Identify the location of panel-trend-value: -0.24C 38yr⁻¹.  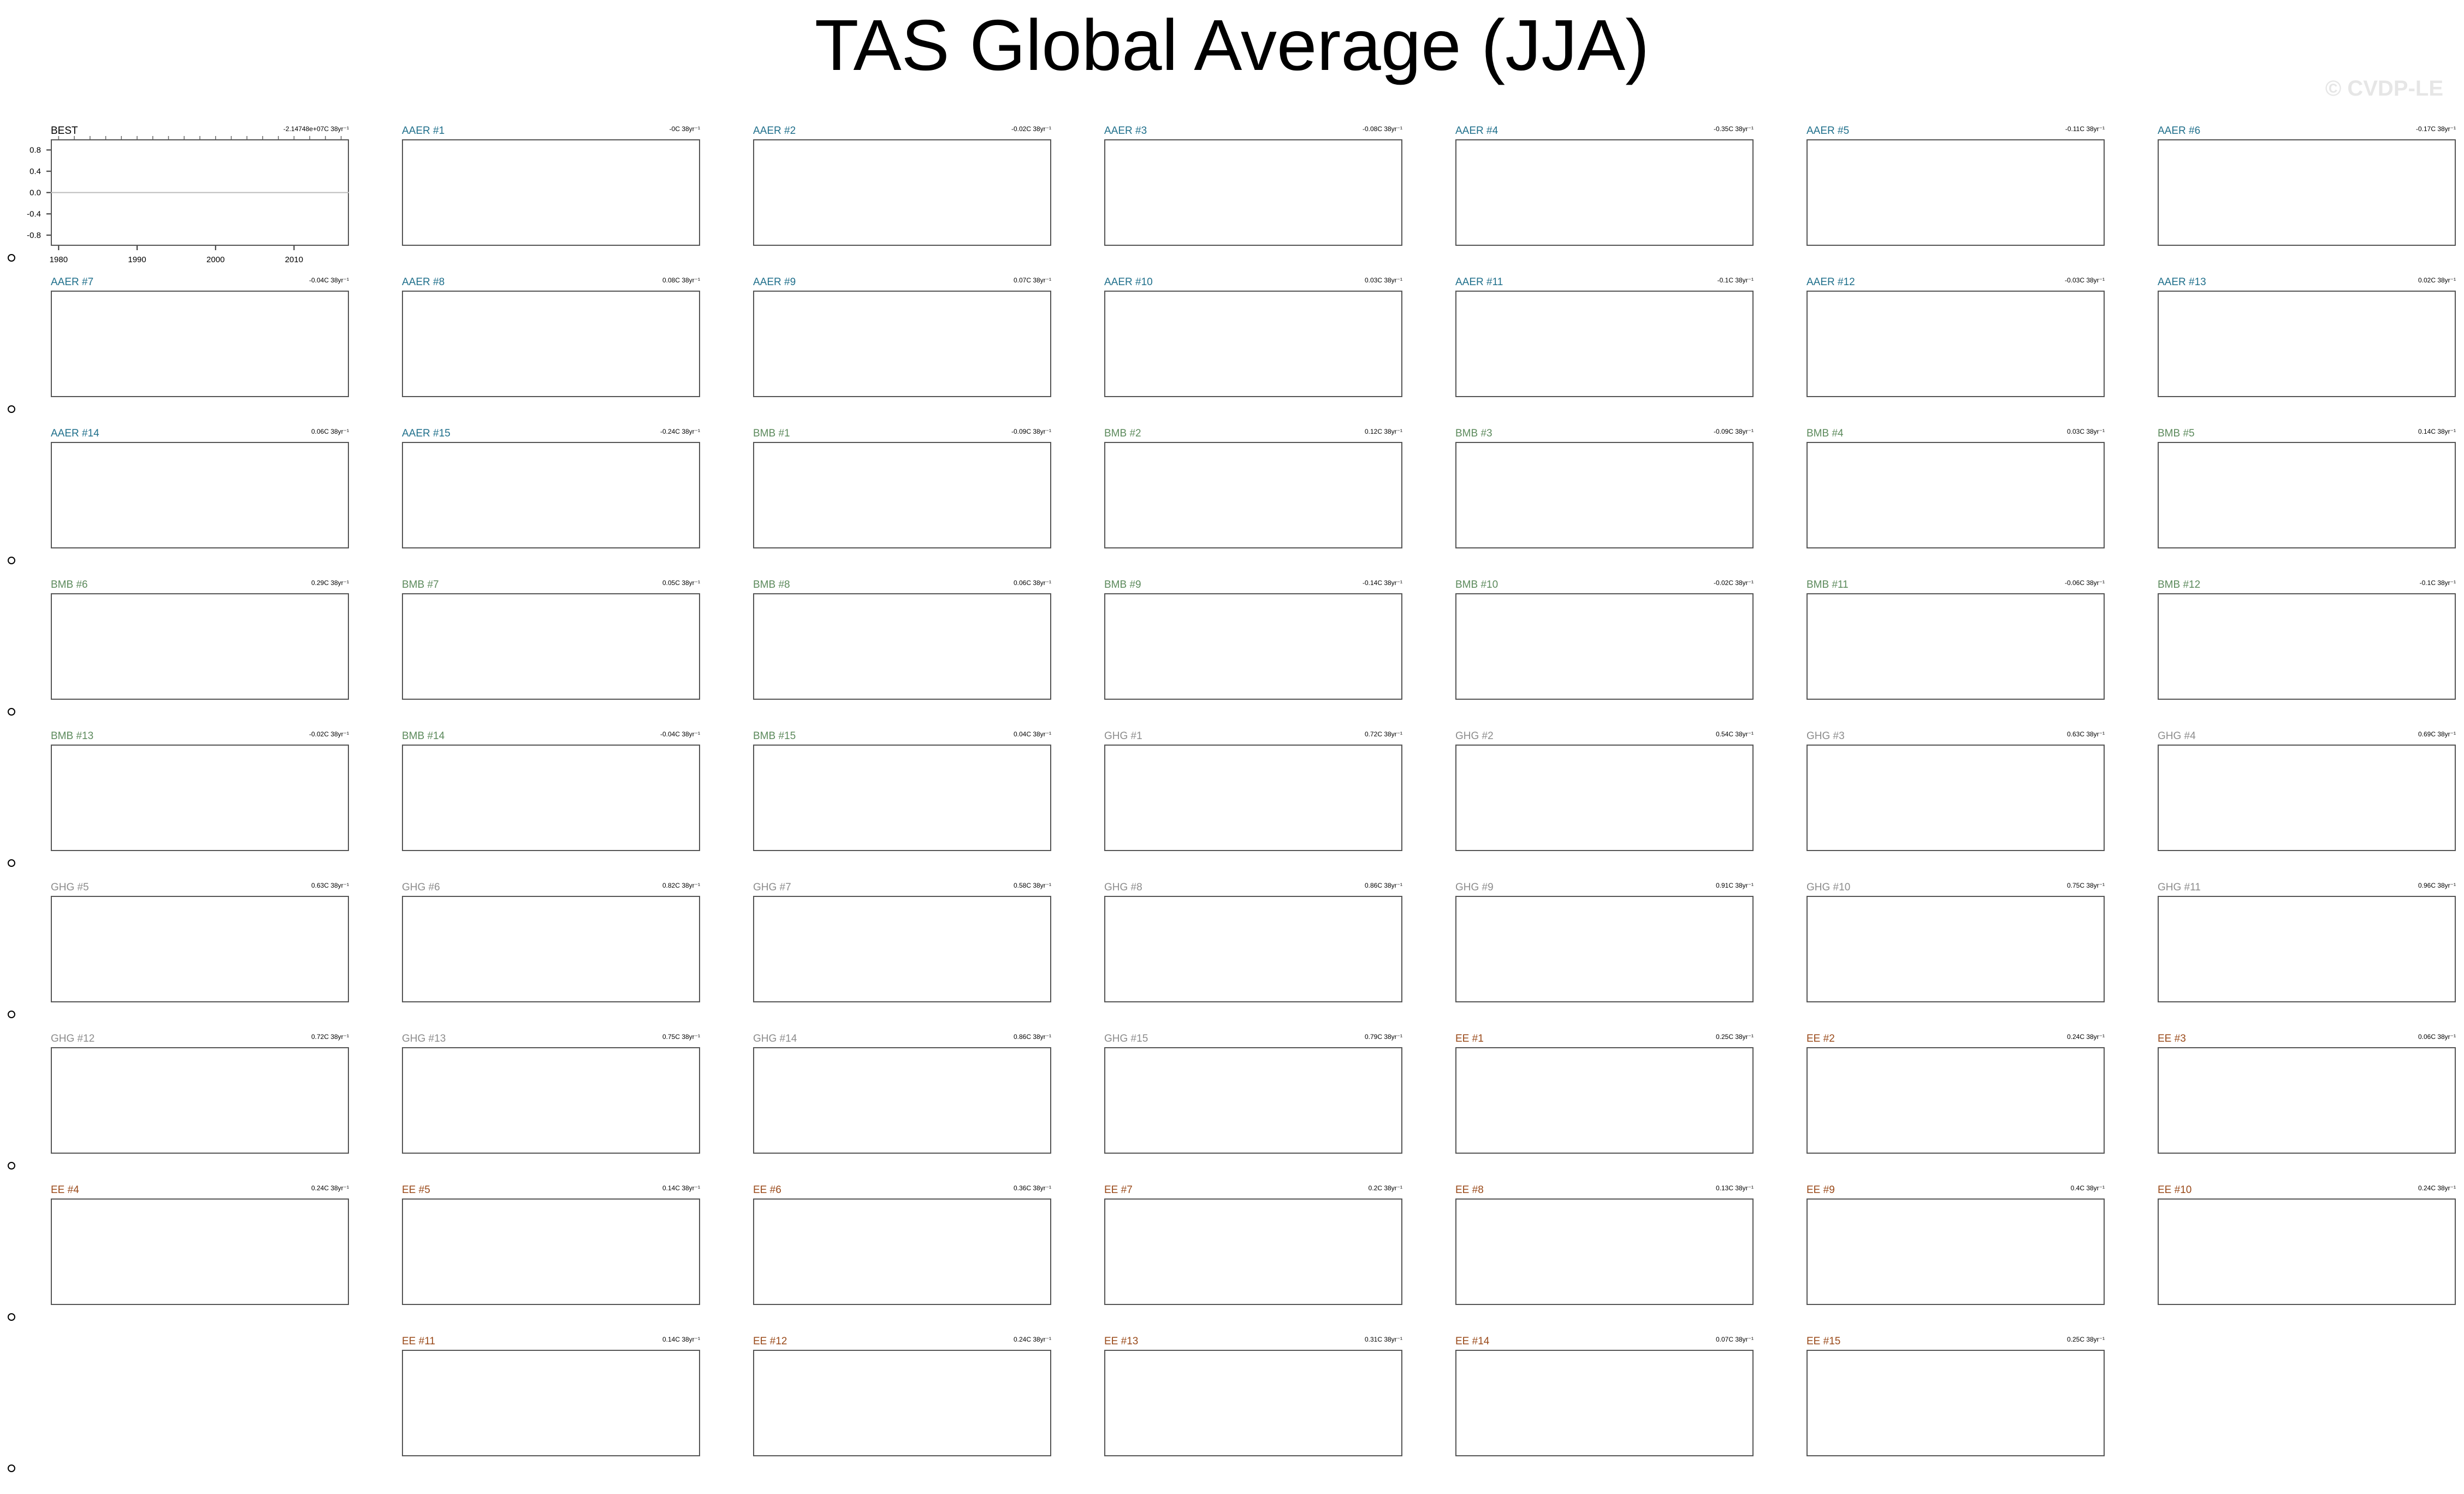
(680, 431).